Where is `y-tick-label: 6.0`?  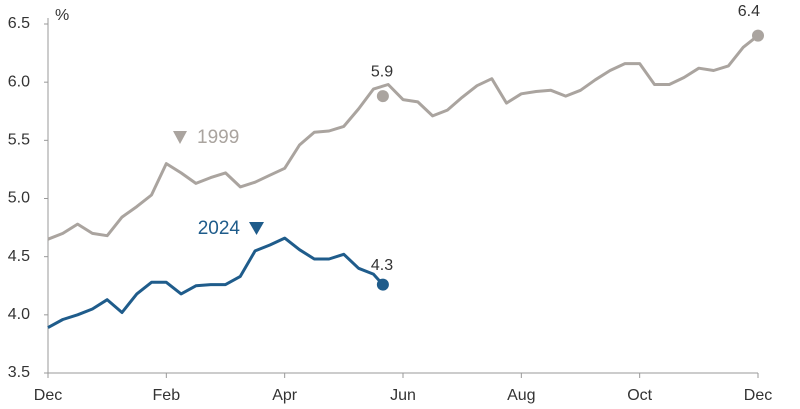
y-tick-label: 6.0 is located at coordinates (19, 81).